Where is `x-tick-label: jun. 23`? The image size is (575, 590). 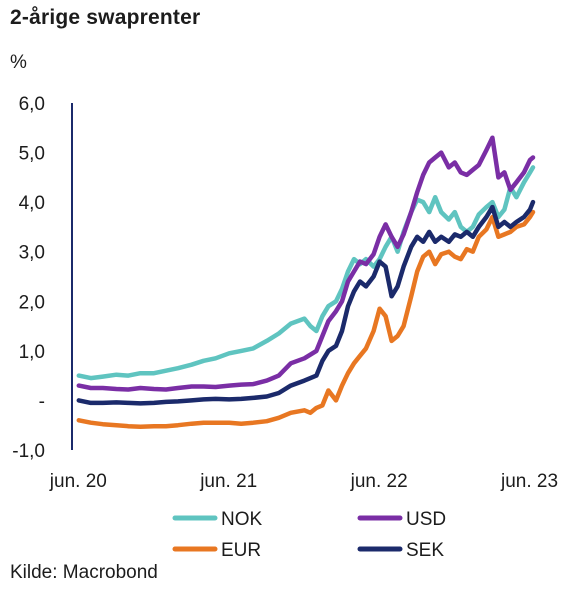
x-tick-label: jun. 23 is located at coordinates (529, 481).